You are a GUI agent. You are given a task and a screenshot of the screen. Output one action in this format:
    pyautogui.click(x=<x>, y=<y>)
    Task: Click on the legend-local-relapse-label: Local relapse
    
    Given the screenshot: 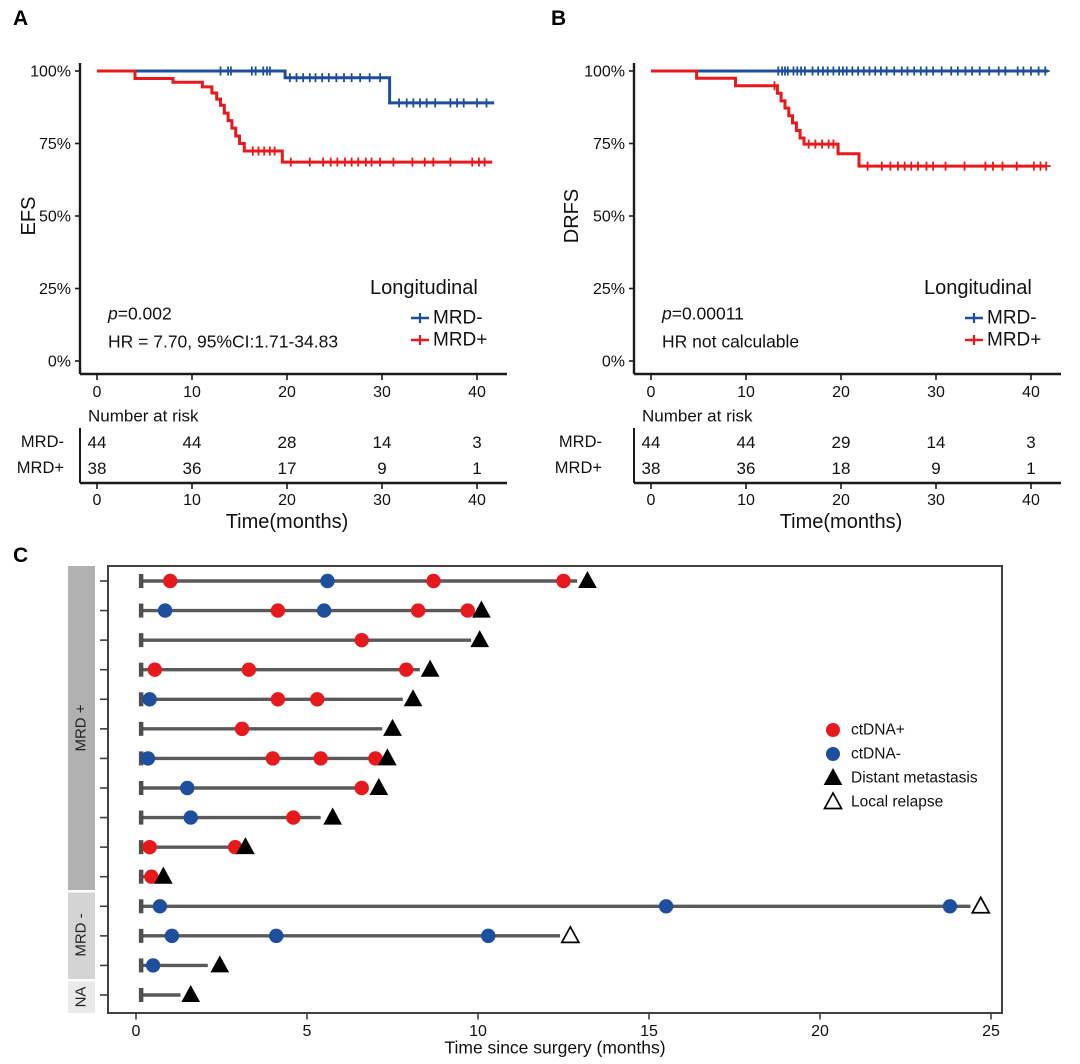 What is the action you would take?
    pyautogui.click(x=897, y=802)
    